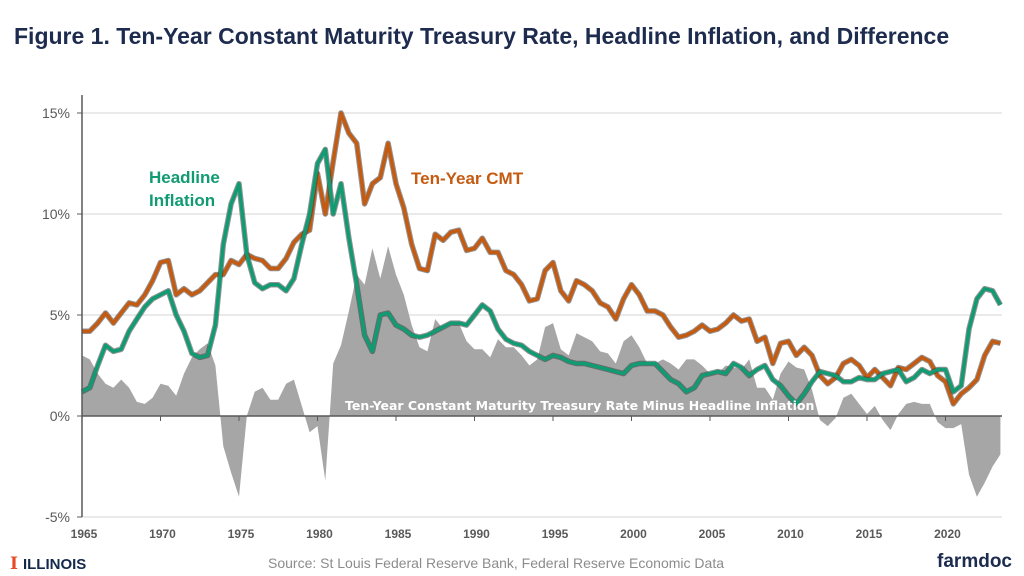 The width and height of the screenshot is (1024, 576). Describe the element at coordinates (712, 534) in the screenshot. I see `x-tick-label: 2005` at that location.